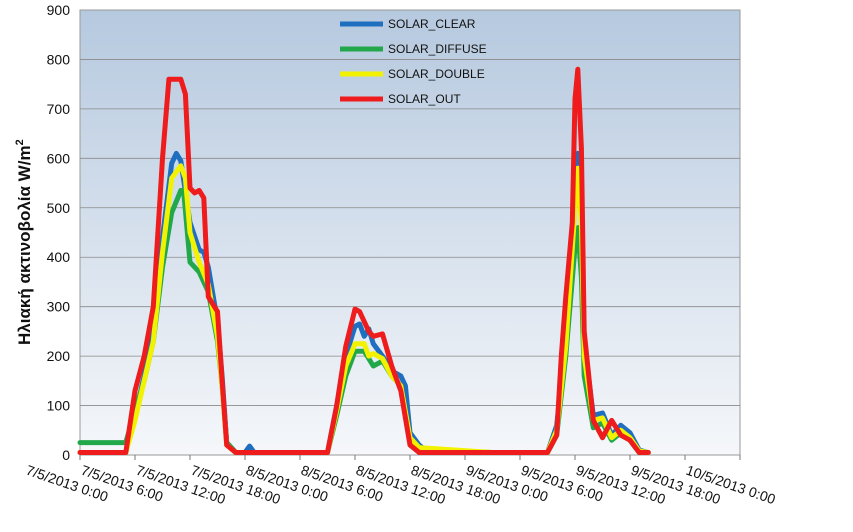  Describe the element at coordinates (59, 307) in the screenshot. I see `y-tick-label: 300` at that location.